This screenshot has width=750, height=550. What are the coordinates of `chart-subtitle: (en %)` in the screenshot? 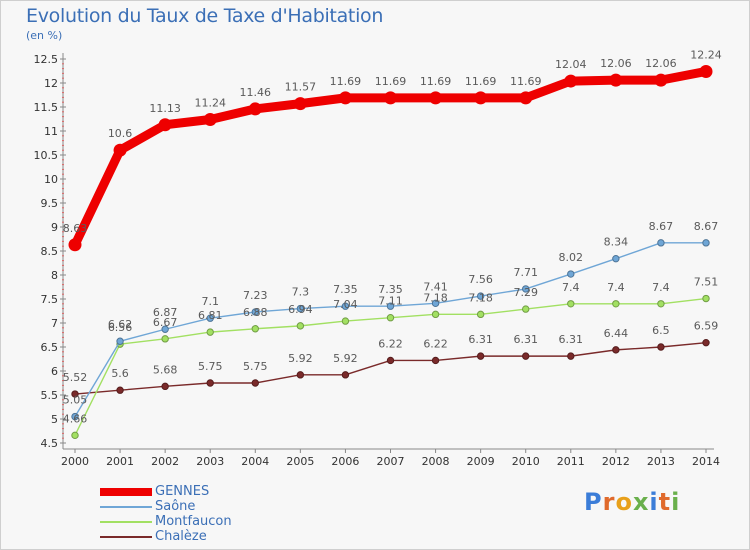 It's located at (44, 35).